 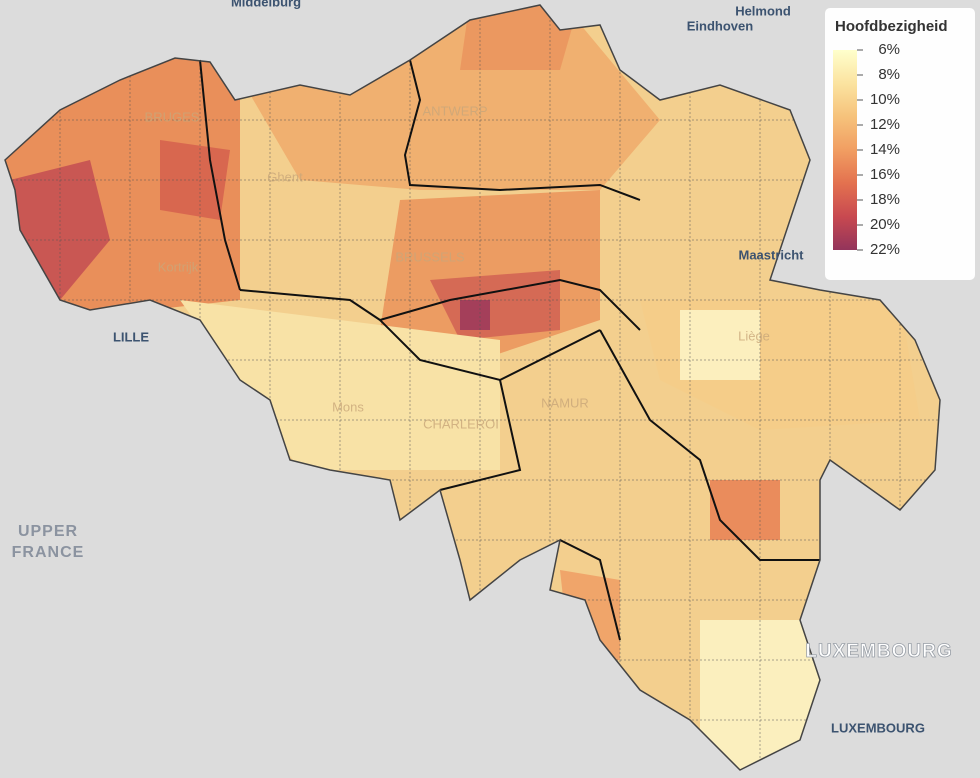 What do you see at coordinates (885, 199) in the screenshot?
I see `legend-tick-label: 18%` at bounding box center [885, 199].